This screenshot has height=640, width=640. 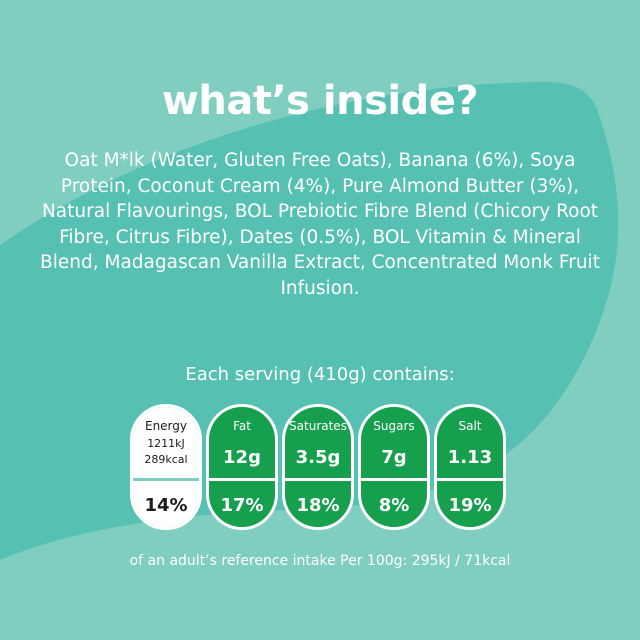 I want to click on sugars-value: 7g, so click(x=394, y=457).